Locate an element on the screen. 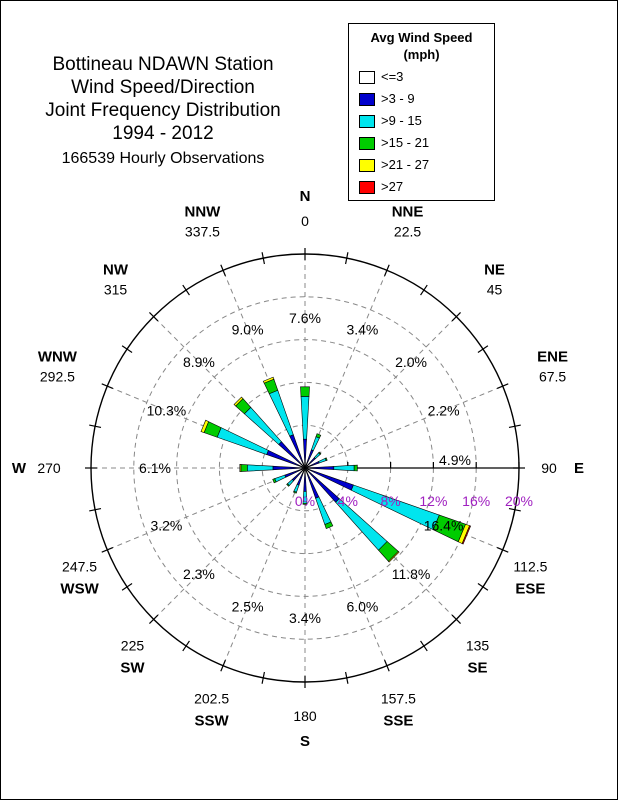 Image resolution: width=618 pixels, height=800 pixels. direction-degree-label: 225 is located at coordinates (133, 646).